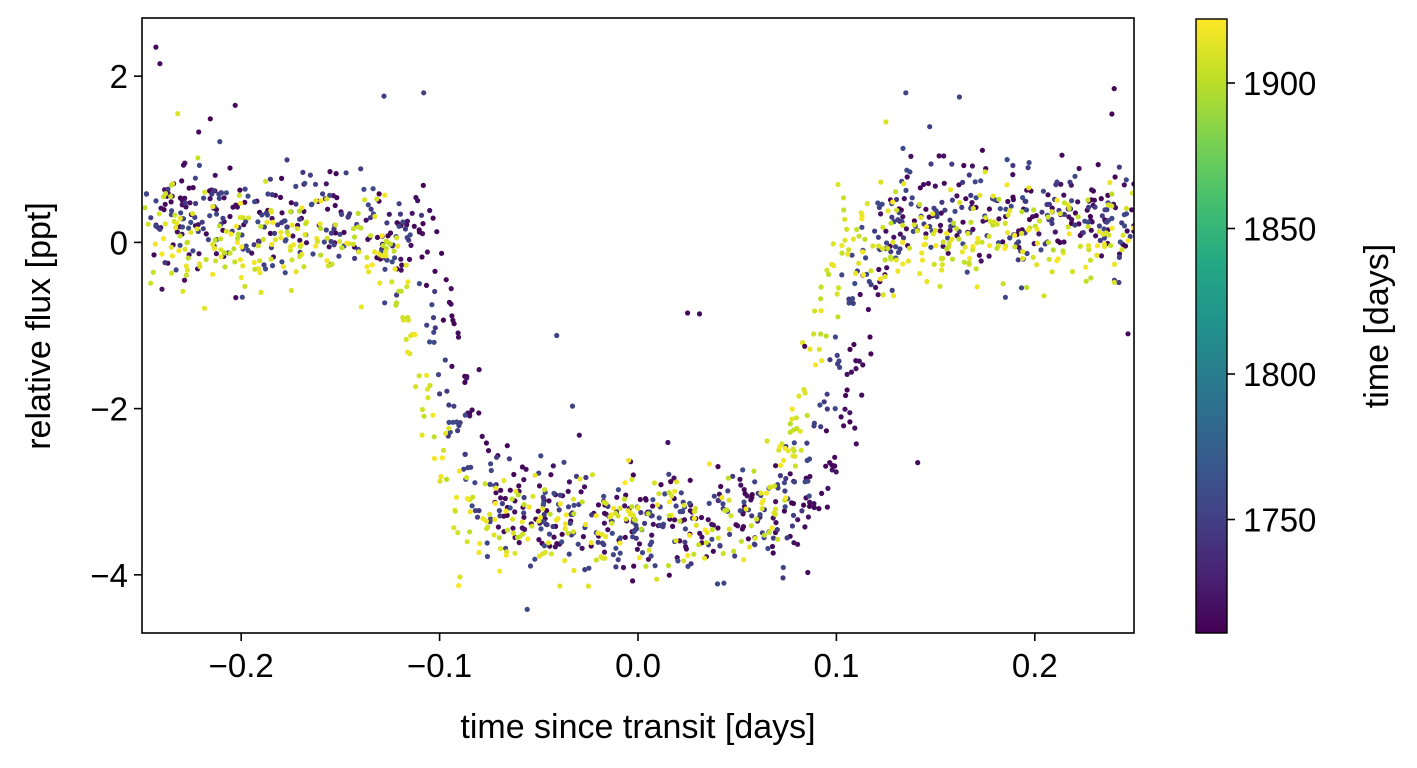 The image size is (1417, 768). I want to click on y-tick-label: 2, so click(119, 76).